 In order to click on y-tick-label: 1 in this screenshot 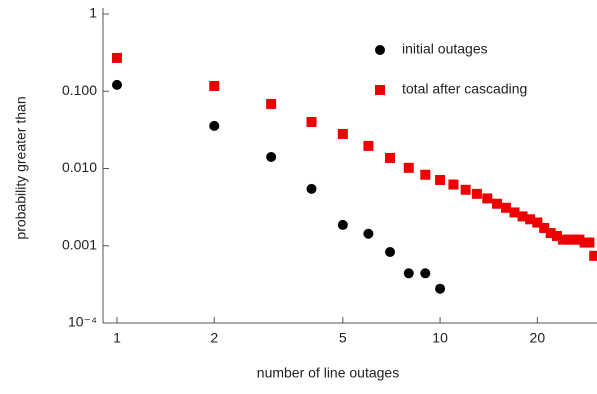, I will do `click(93, 13)`.